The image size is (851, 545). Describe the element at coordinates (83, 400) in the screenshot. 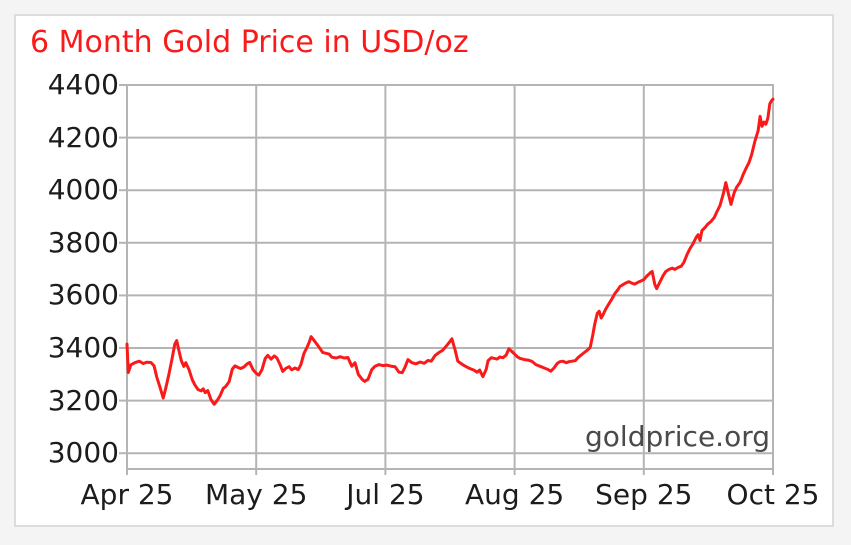

I see `y-axis-label: 3200` at that location.